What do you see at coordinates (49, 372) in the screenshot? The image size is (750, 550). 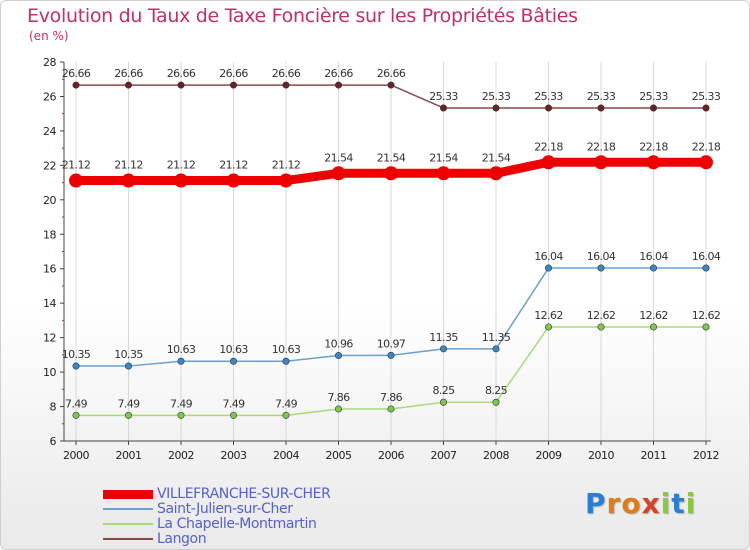 I see `y-tick-label: 10` at bounding box center [49, 372].